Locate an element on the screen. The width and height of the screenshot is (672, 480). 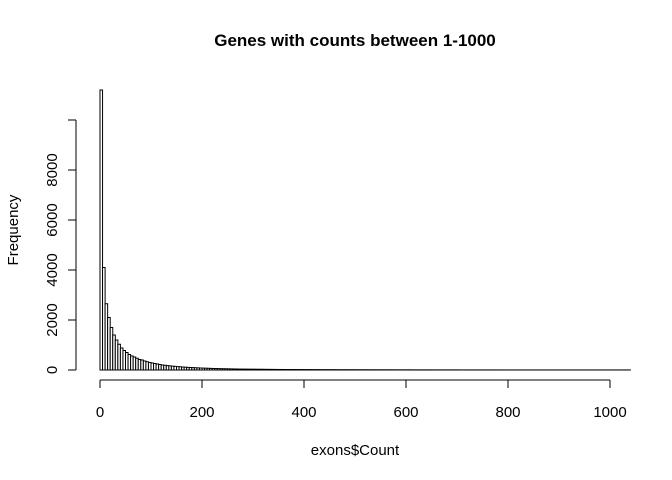
y-axis-label: Frequency is located at coordinates (13, 229).